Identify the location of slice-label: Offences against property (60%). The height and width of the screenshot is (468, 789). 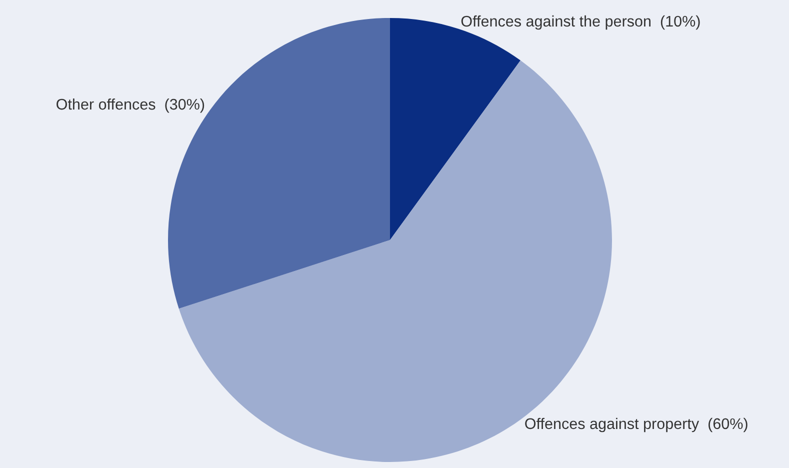
(636, 425).